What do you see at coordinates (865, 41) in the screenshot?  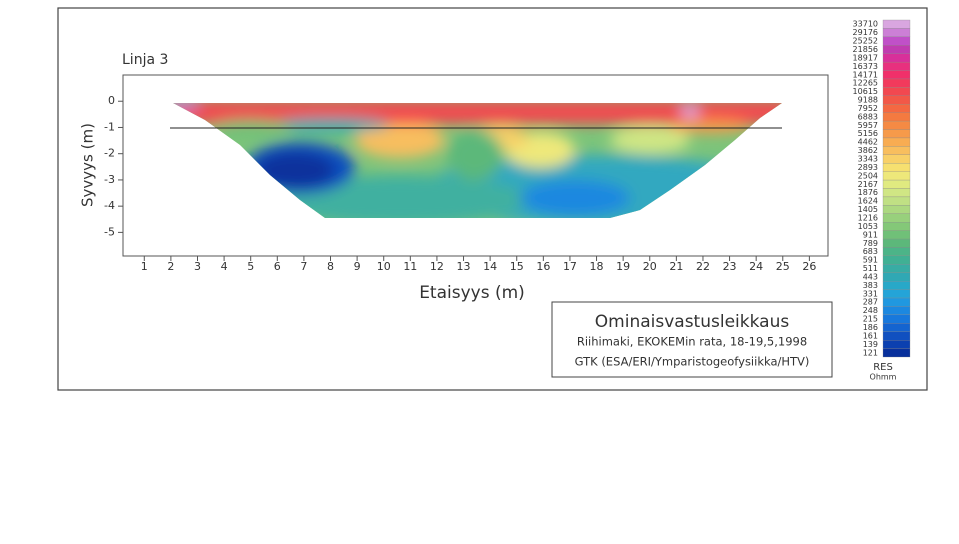 I see `colorbar-label: 25252` at bounding box center [865, 41].